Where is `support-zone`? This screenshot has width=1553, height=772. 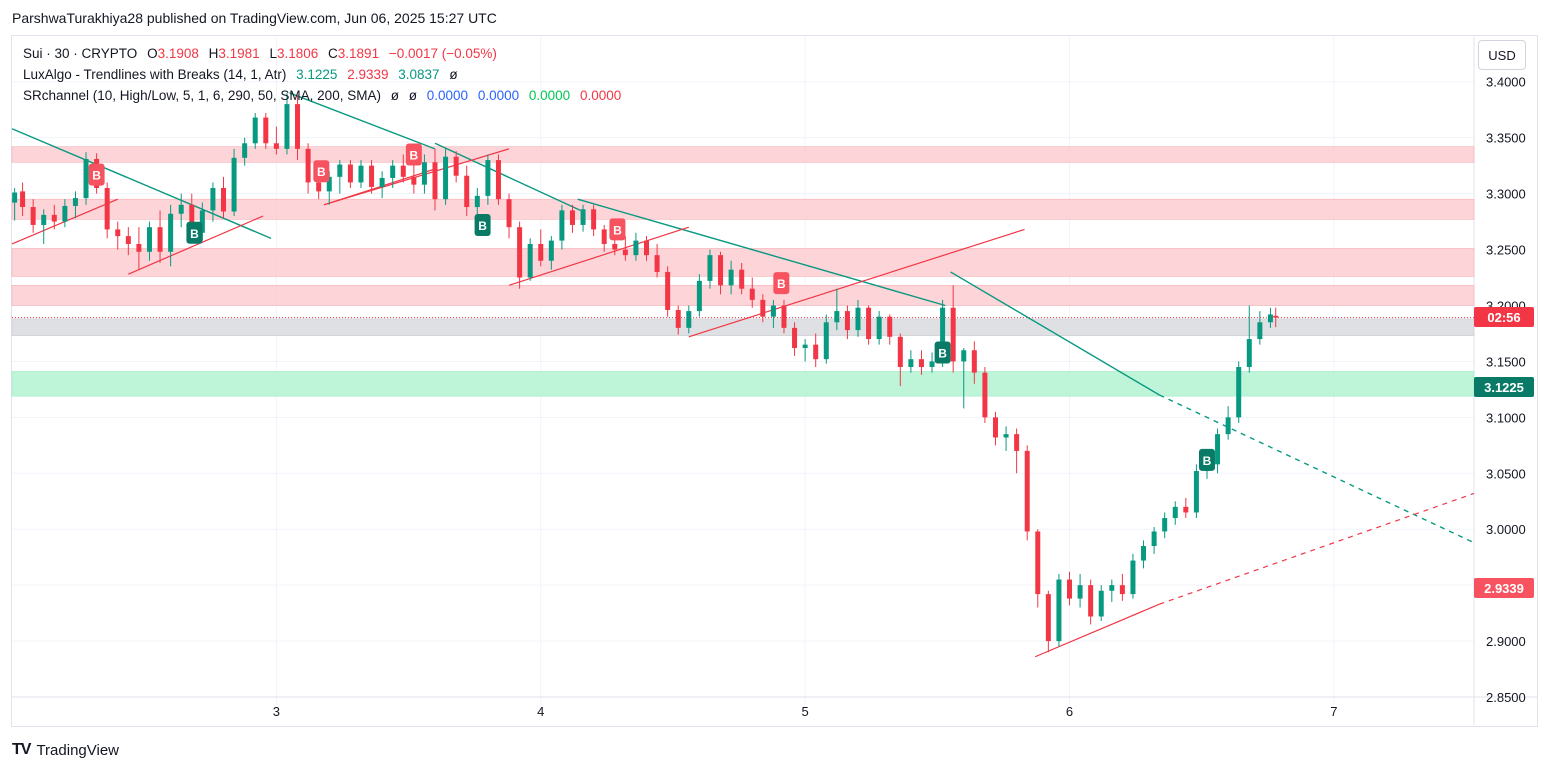
support-zone is located at coordinates (743, 384).